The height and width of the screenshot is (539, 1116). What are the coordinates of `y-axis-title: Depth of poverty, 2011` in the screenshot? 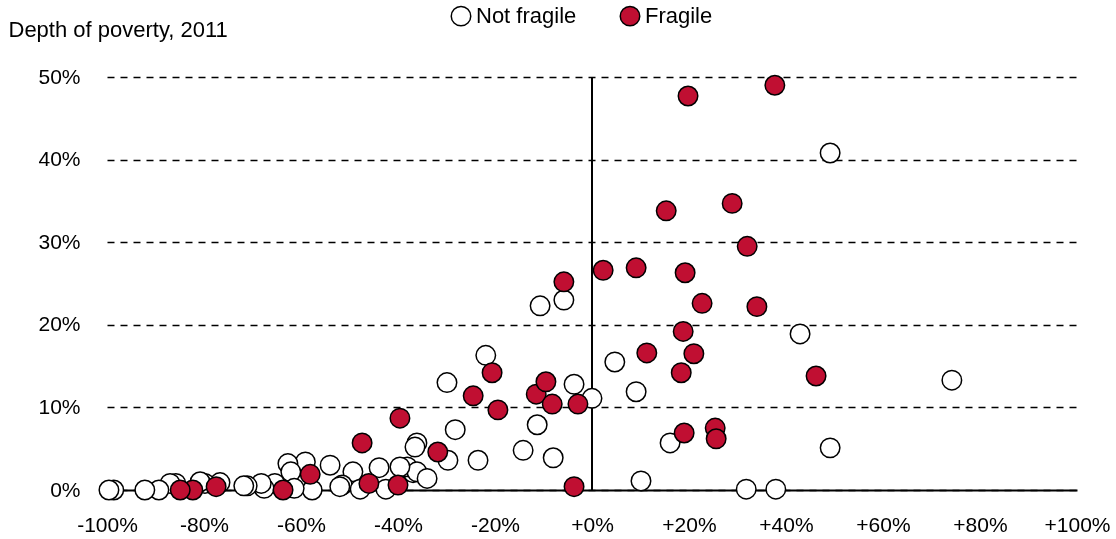 It's located at (118, 29).